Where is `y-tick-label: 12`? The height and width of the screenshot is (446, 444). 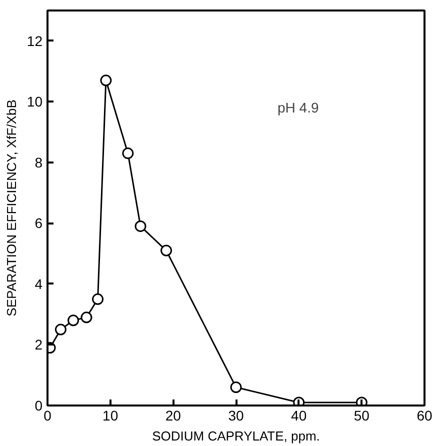 y-tick-label: 12 is located at coordinates (34, 40).